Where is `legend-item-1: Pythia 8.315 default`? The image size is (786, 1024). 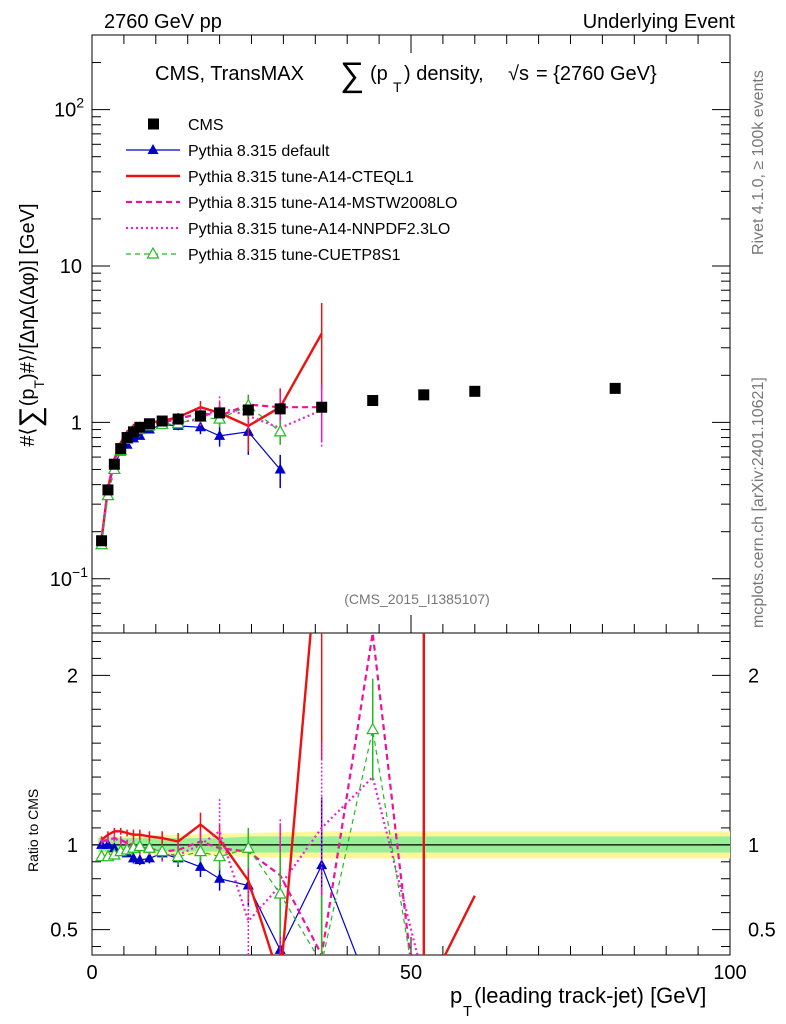 legend-item-1: Pythia 8.315 default is located at coordinates (228, 151).